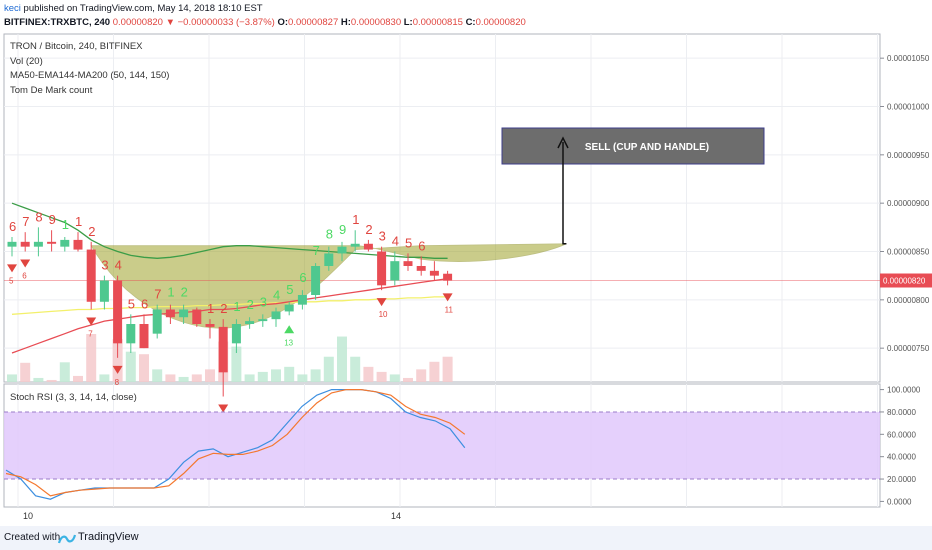 The image size is (932, 550). Describe the element at coordinates (302, 277) in the screenshot. I see `td-count-label: 6` at that location.